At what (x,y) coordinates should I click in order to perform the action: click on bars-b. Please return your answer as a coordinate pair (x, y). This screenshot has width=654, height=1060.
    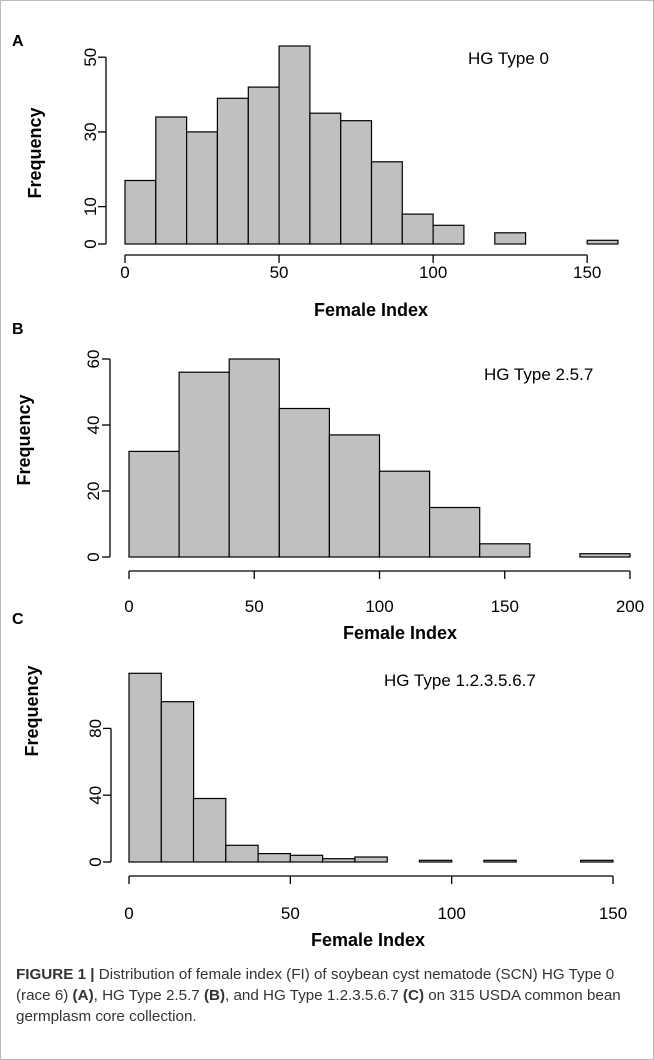
    Looking at the image, I should click on (379, 458).